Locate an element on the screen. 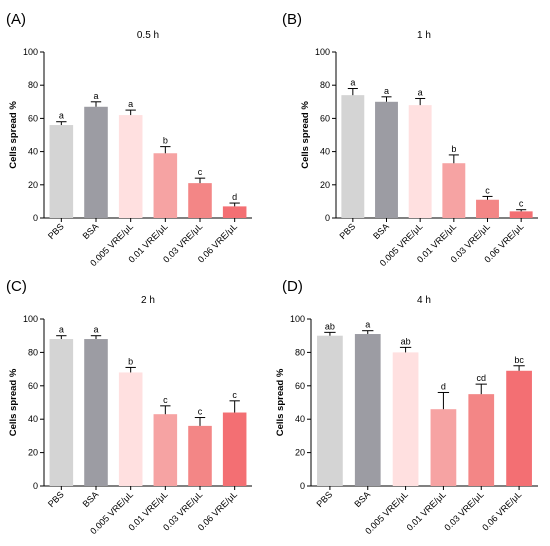  panel-label: (C) is located at coordinates (16, 286).